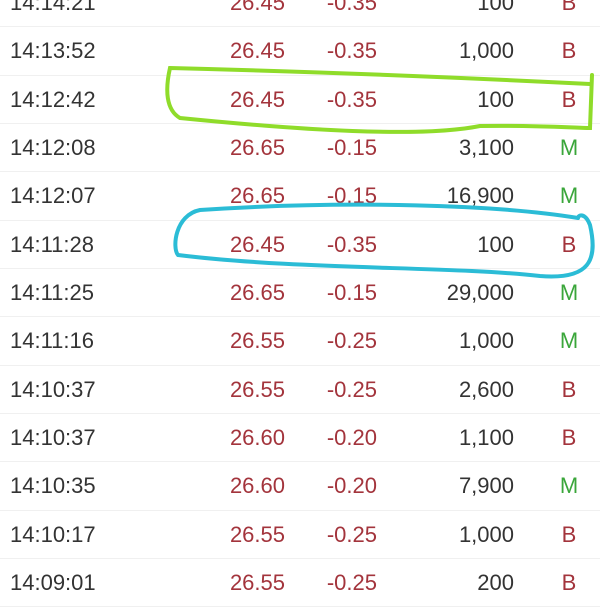  Describe the element at coordinates (486, 486) in the screenshot. I see `trade-volume: 7,900` at that location.